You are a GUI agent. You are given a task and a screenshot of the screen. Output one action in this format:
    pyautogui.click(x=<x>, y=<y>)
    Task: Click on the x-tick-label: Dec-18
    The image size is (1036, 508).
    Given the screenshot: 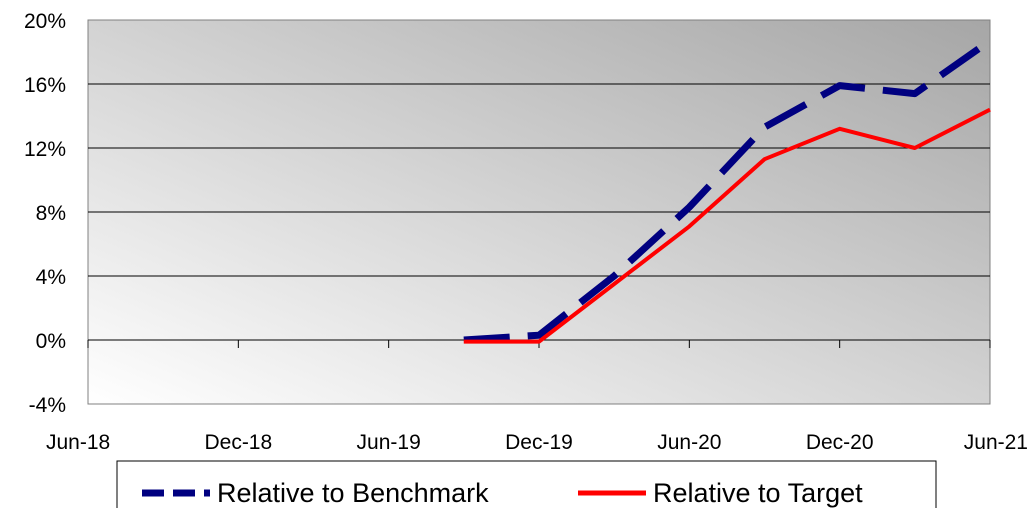 What is the action you would take?
    pyautogui.click(x=238, y=442)
    